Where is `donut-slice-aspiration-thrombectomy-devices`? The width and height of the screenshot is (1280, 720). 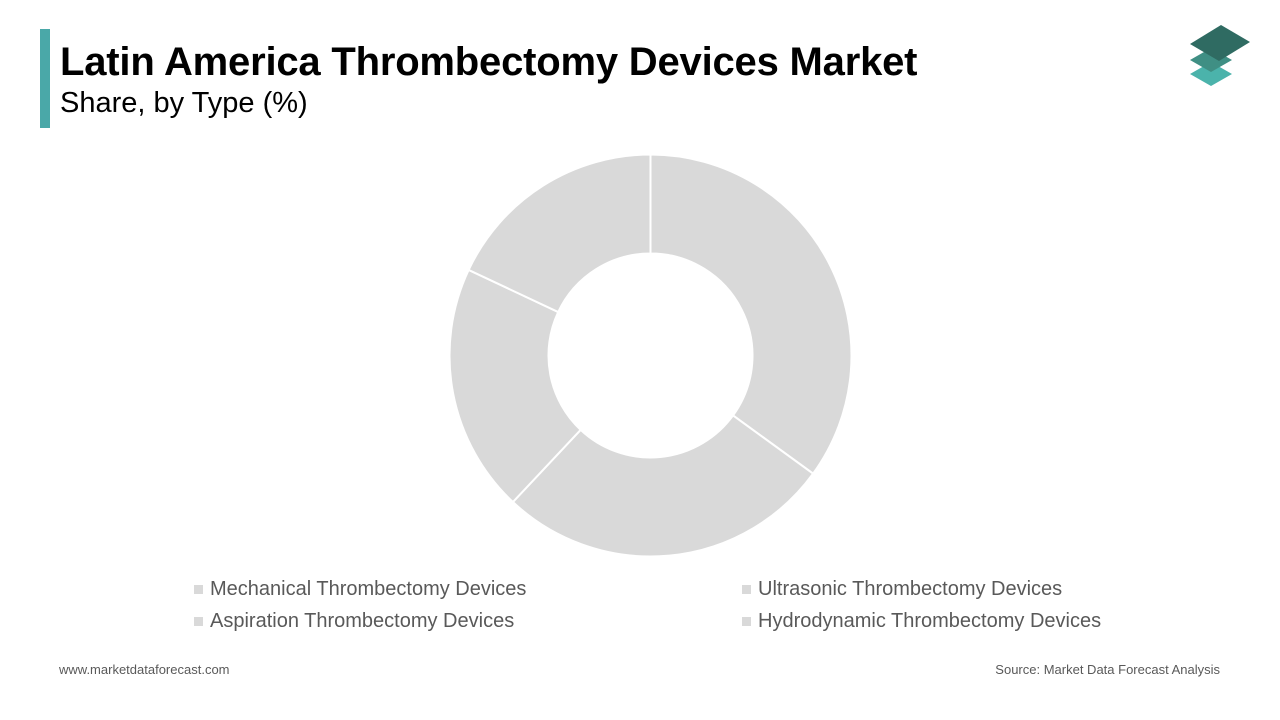
donut-slice-aspiration-thrombectomy-devices is located at coordinates (515, 386).